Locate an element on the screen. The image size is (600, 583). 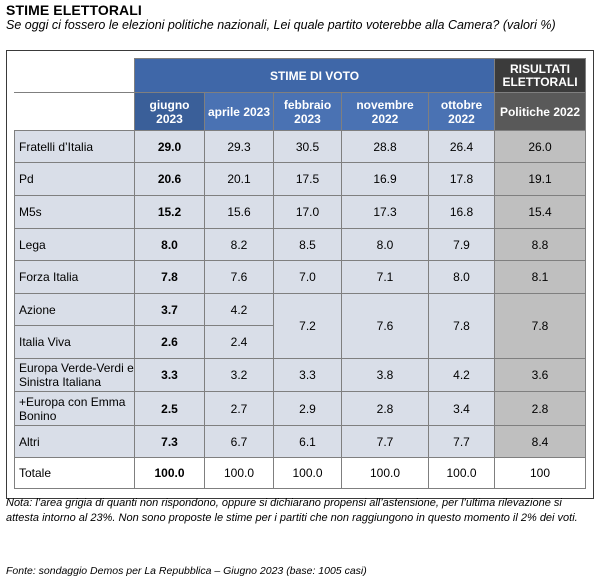
table-row: Lega 8.0 8.2 8.5 8.0 7.9 8.8 is located at coordinates (300, 244).